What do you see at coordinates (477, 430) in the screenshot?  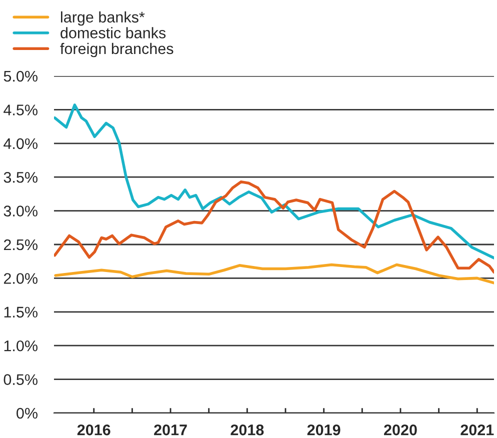 I see `x-tick-label: 2021` at bounding box center [477, 430].